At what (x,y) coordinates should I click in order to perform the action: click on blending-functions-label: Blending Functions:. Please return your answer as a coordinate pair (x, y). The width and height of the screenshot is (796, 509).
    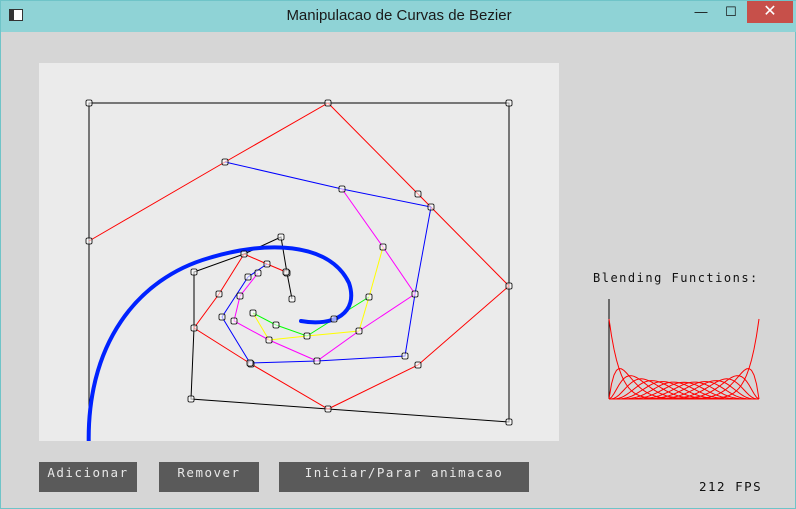
    Looking at the image, I should click on (676, 278).